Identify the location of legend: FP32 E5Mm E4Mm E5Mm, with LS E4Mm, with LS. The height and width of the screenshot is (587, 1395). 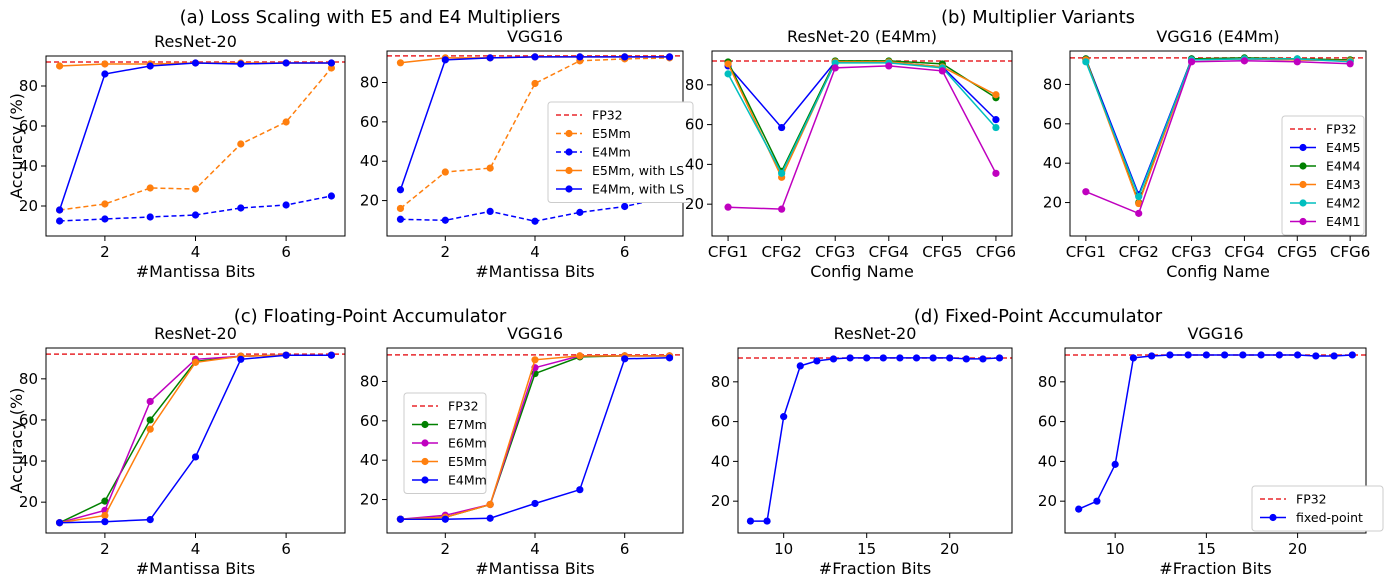
(620, 152).